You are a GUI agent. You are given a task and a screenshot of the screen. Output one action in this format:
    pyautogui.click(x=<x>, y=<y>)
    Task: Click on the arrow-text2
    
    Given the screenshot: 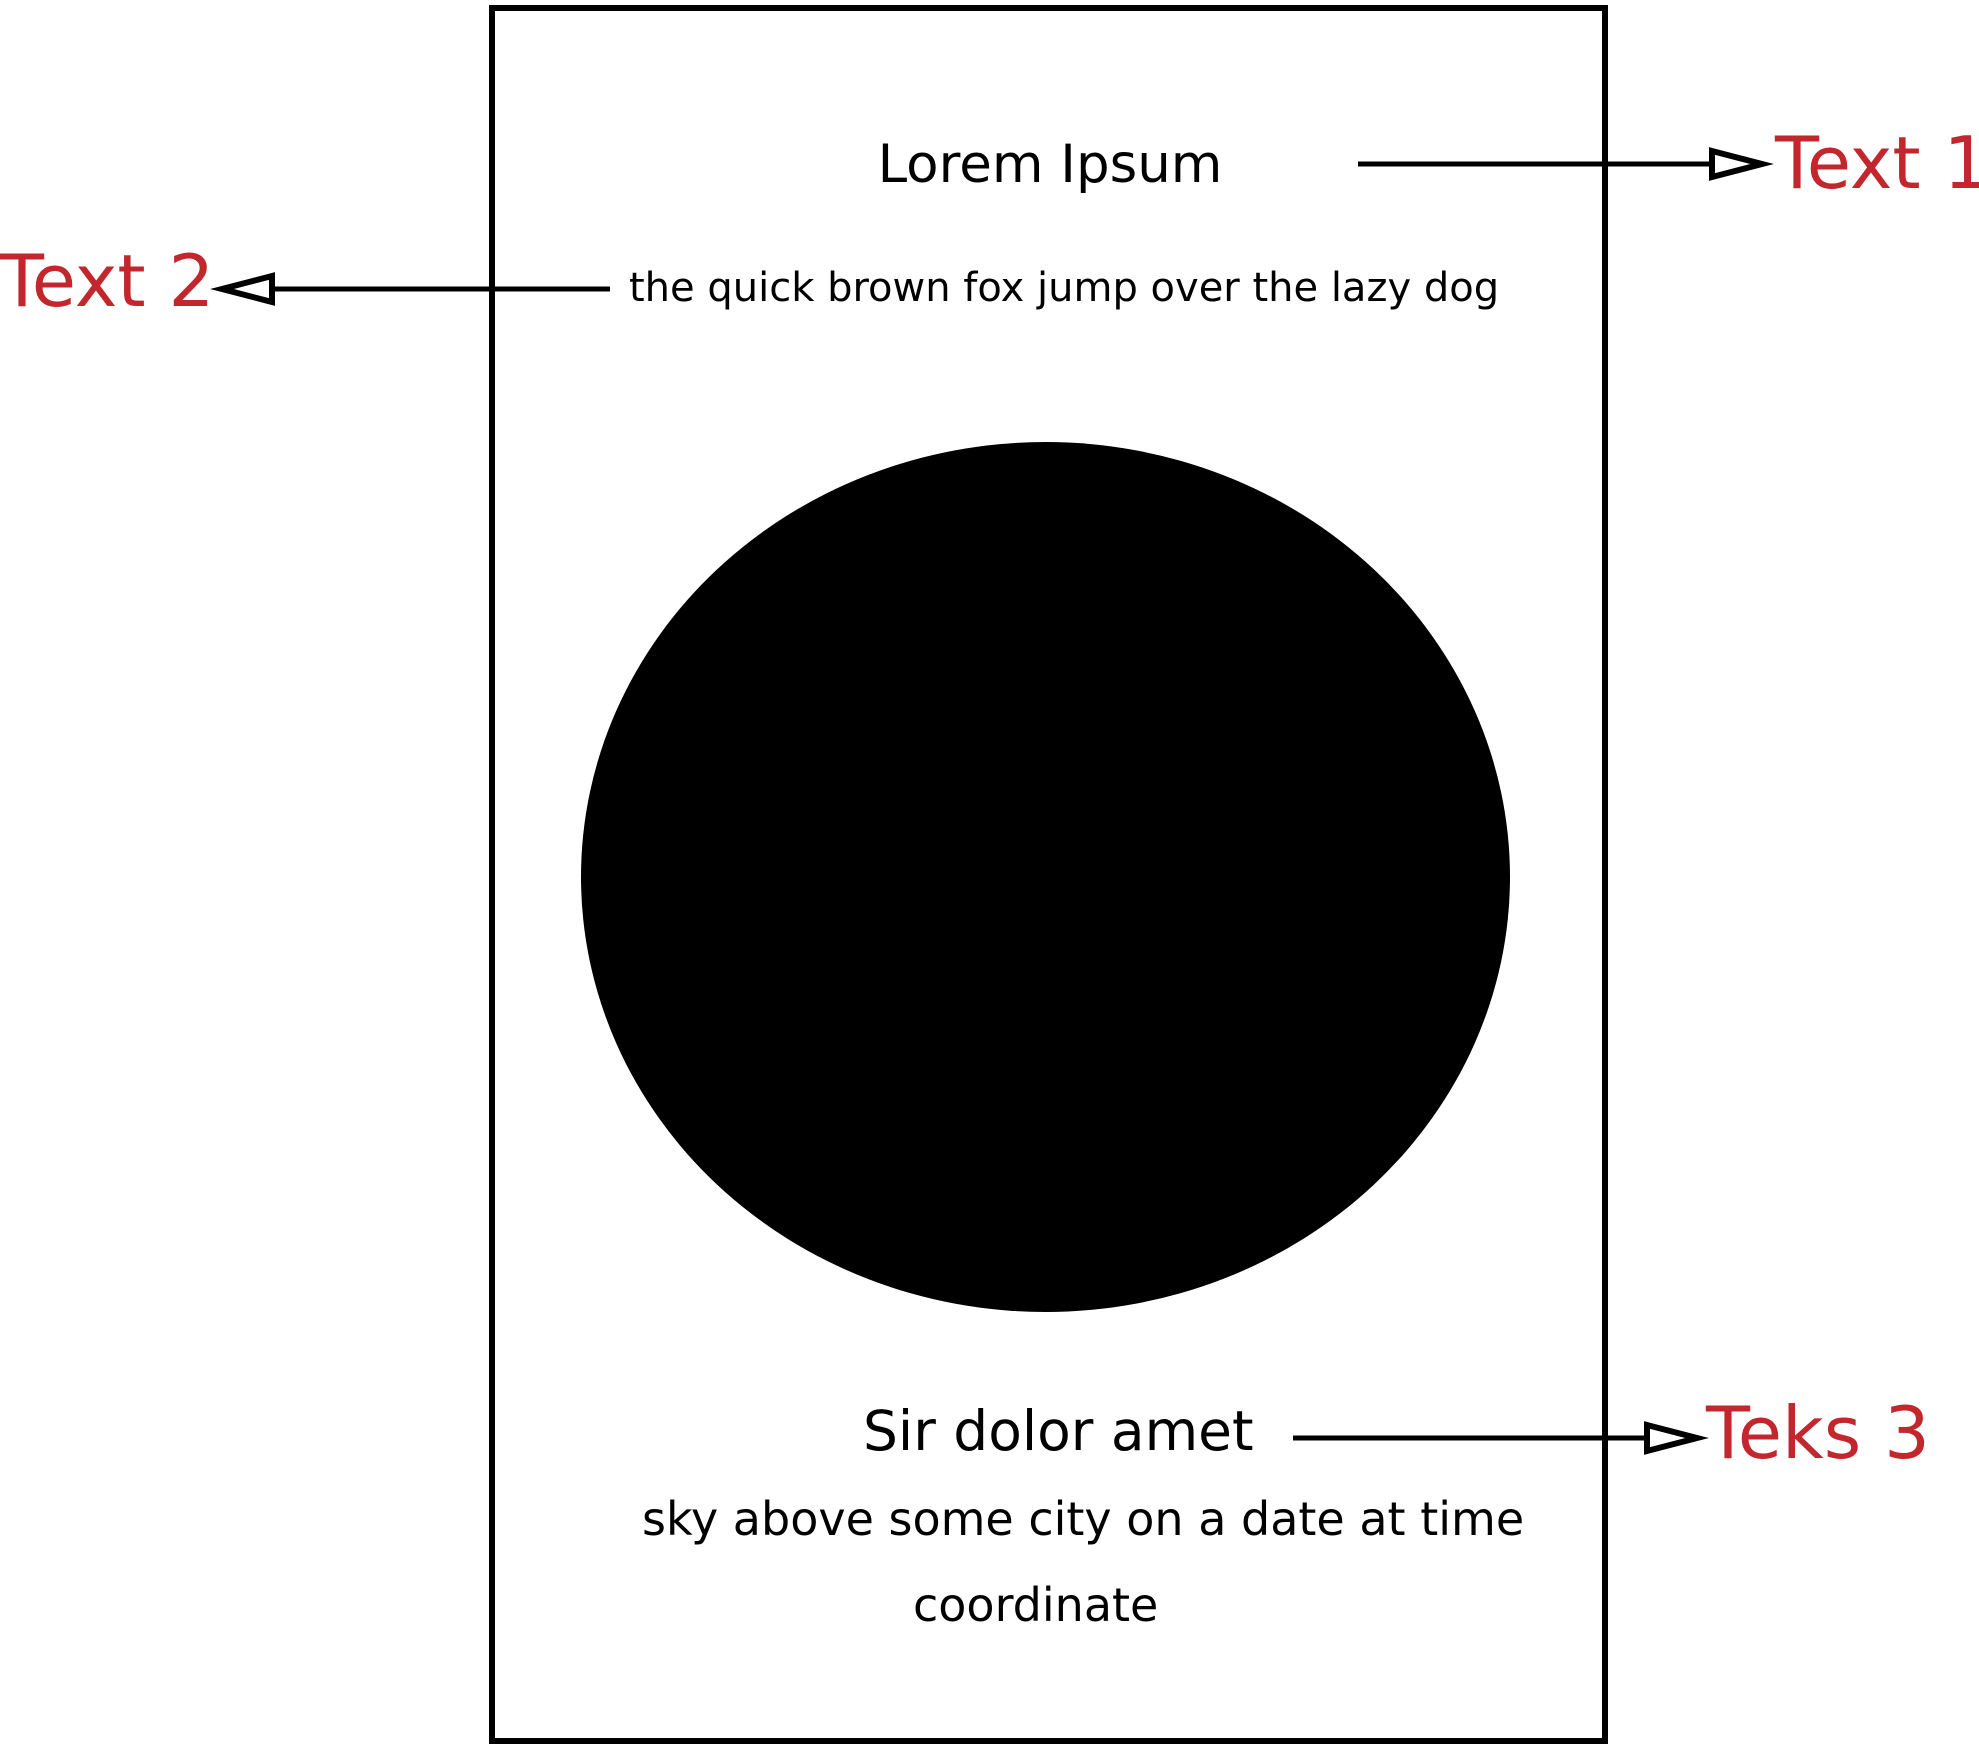 What is the action you would take?
    pyautogui.click(x=410, y=289)
    